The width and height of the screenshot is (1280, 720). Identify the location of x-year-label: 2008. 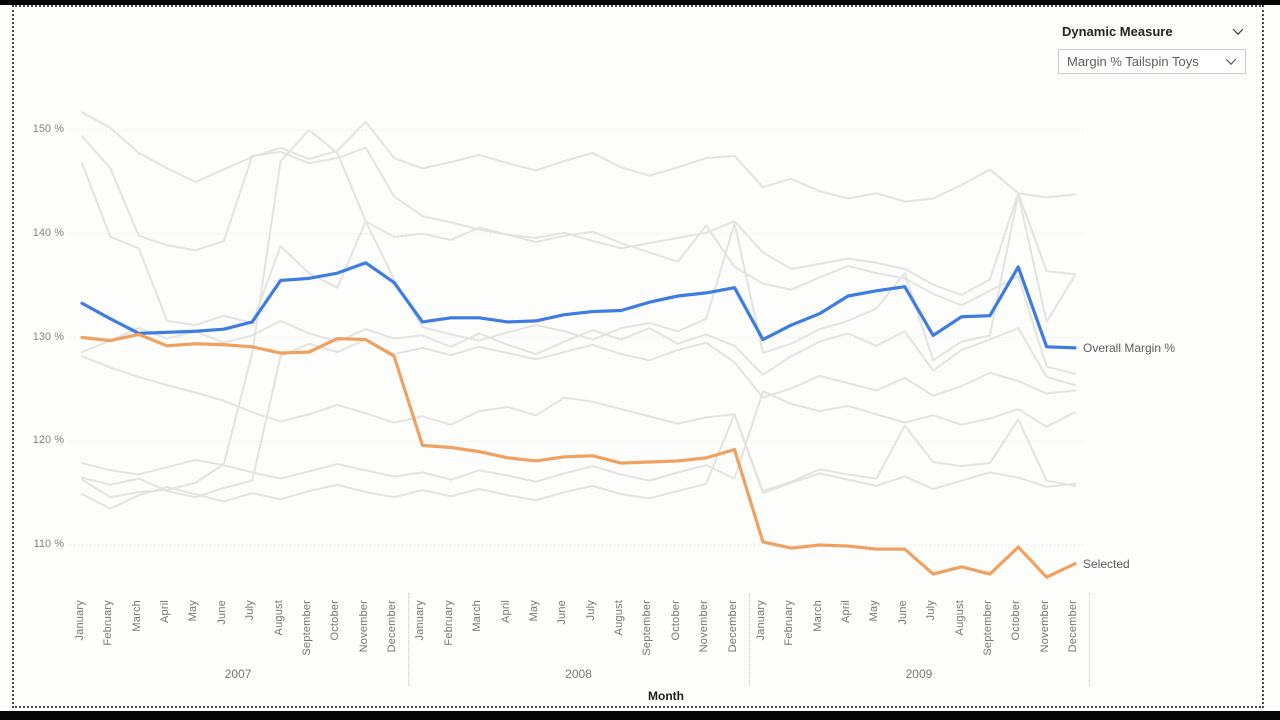
(578, 674).